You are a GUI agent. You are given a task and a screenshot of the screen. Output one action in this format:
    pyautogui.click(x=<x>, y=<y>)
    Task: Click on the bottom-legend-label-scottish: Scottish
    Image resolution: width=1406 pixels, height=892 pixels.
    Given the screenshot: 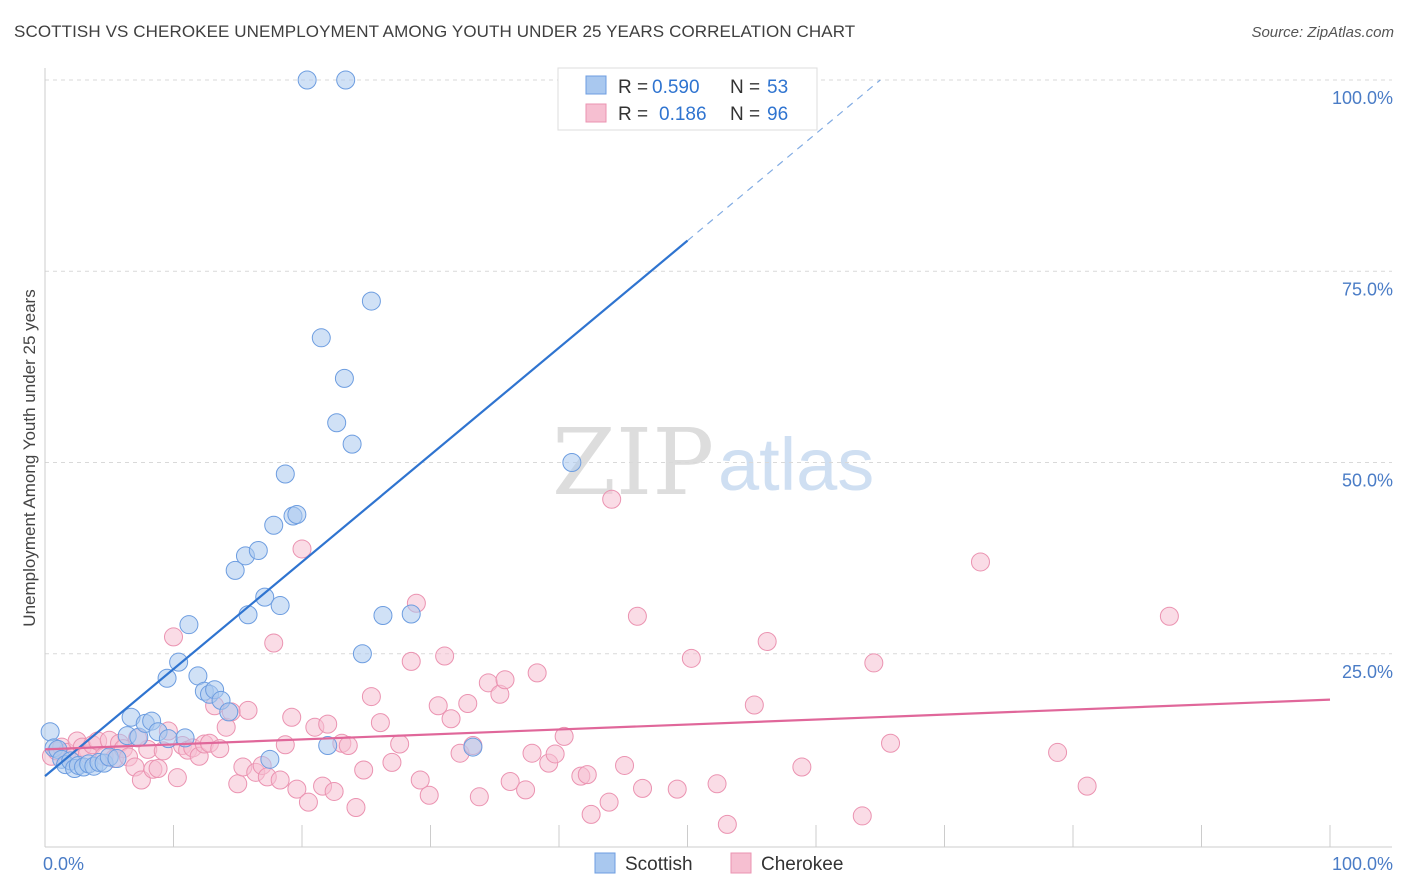 What is the action you would take?
    pyautogui.click(x=659, y=864)
    